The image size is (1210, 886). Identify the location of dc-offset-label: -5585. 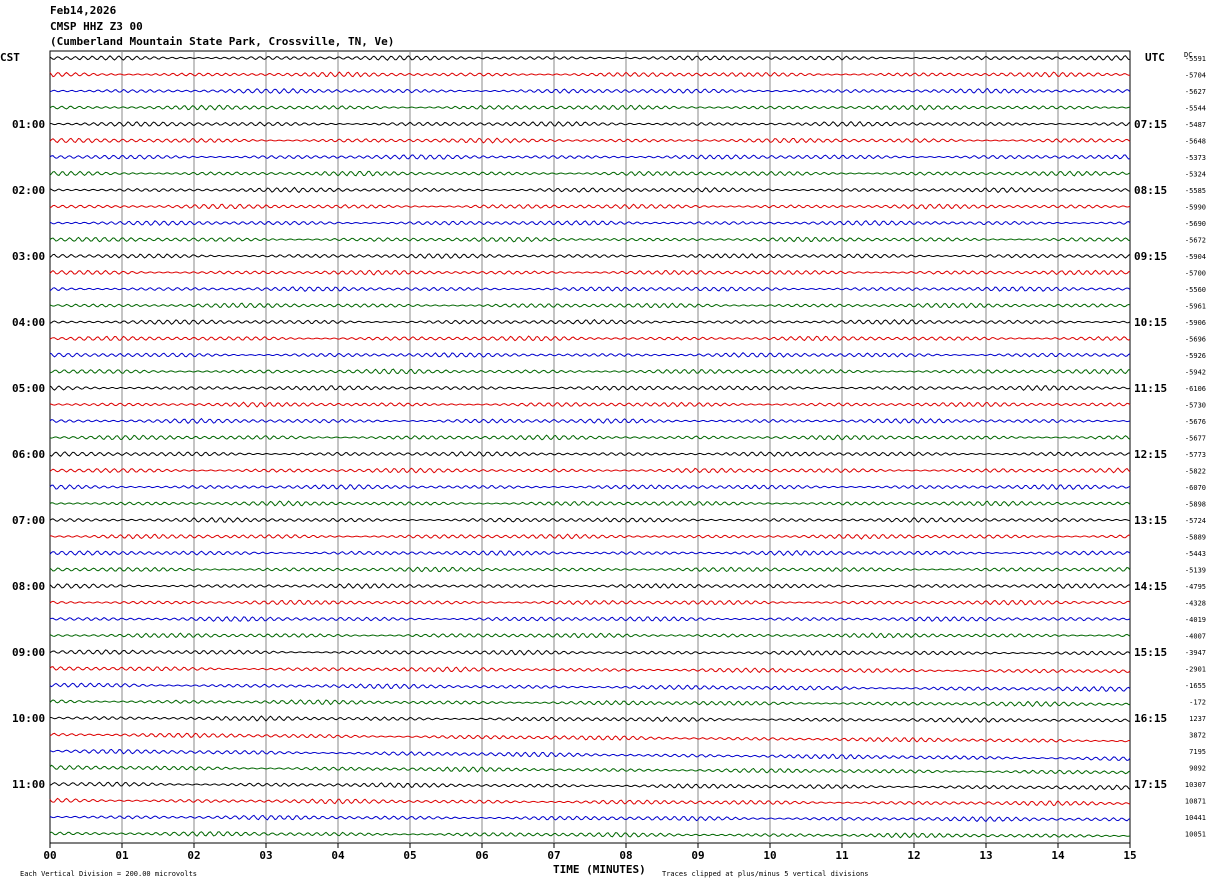
(1195, 191).